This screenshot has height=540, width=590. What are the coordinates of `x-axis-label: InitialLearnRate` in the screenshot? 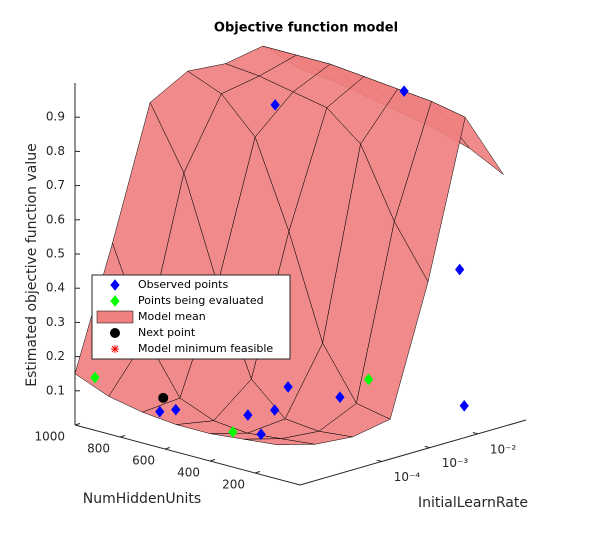 It's located at (473, 503).